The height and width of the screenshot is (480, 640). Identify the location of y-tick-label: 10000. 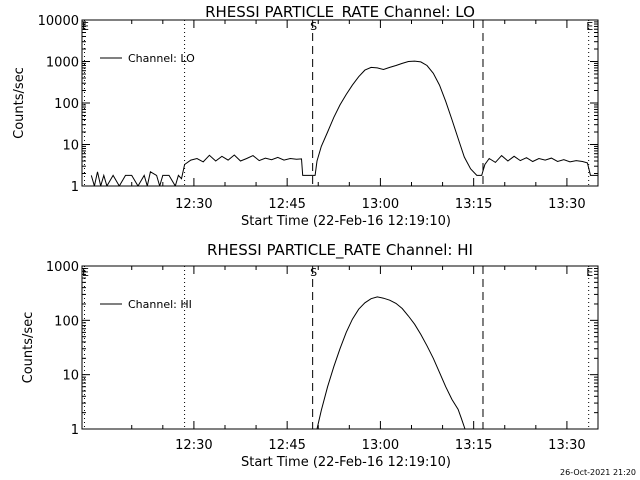
(58, 21).